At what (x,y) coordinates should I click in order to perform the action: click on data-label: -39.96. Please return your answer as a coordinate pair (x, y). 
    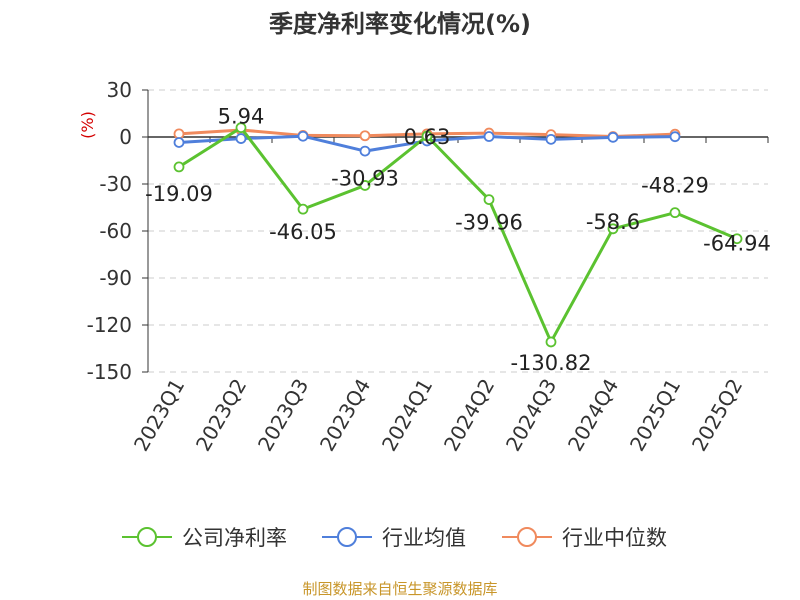
    Looking at the image, I should click on (489, 223).